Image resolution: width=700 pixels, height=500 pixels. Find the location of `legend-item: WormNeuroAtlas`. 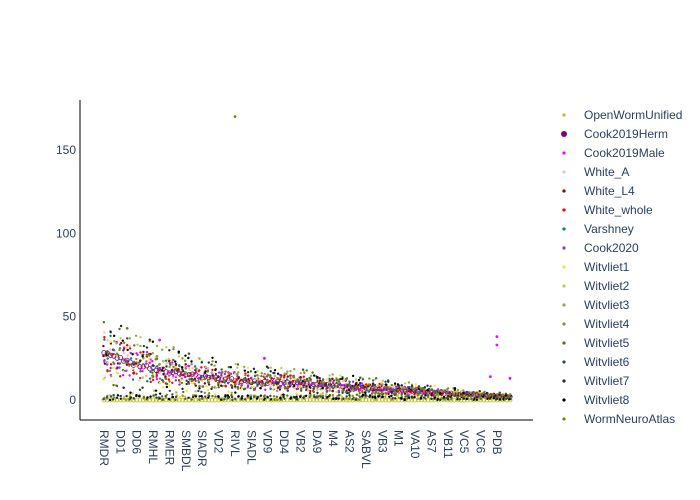

legend-item: WormNeuroAtlas is located at coordinates (618, 419).